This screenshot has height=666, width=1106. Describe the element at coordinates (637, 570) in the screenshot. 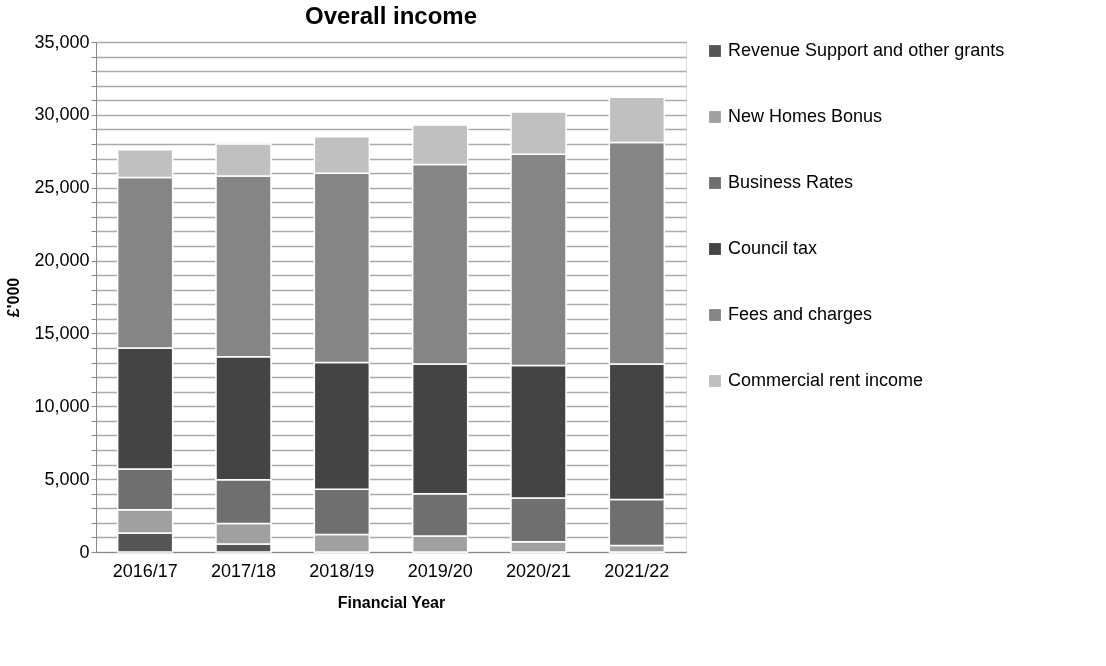

I see `x-tick-label: 2021/22` at that location.